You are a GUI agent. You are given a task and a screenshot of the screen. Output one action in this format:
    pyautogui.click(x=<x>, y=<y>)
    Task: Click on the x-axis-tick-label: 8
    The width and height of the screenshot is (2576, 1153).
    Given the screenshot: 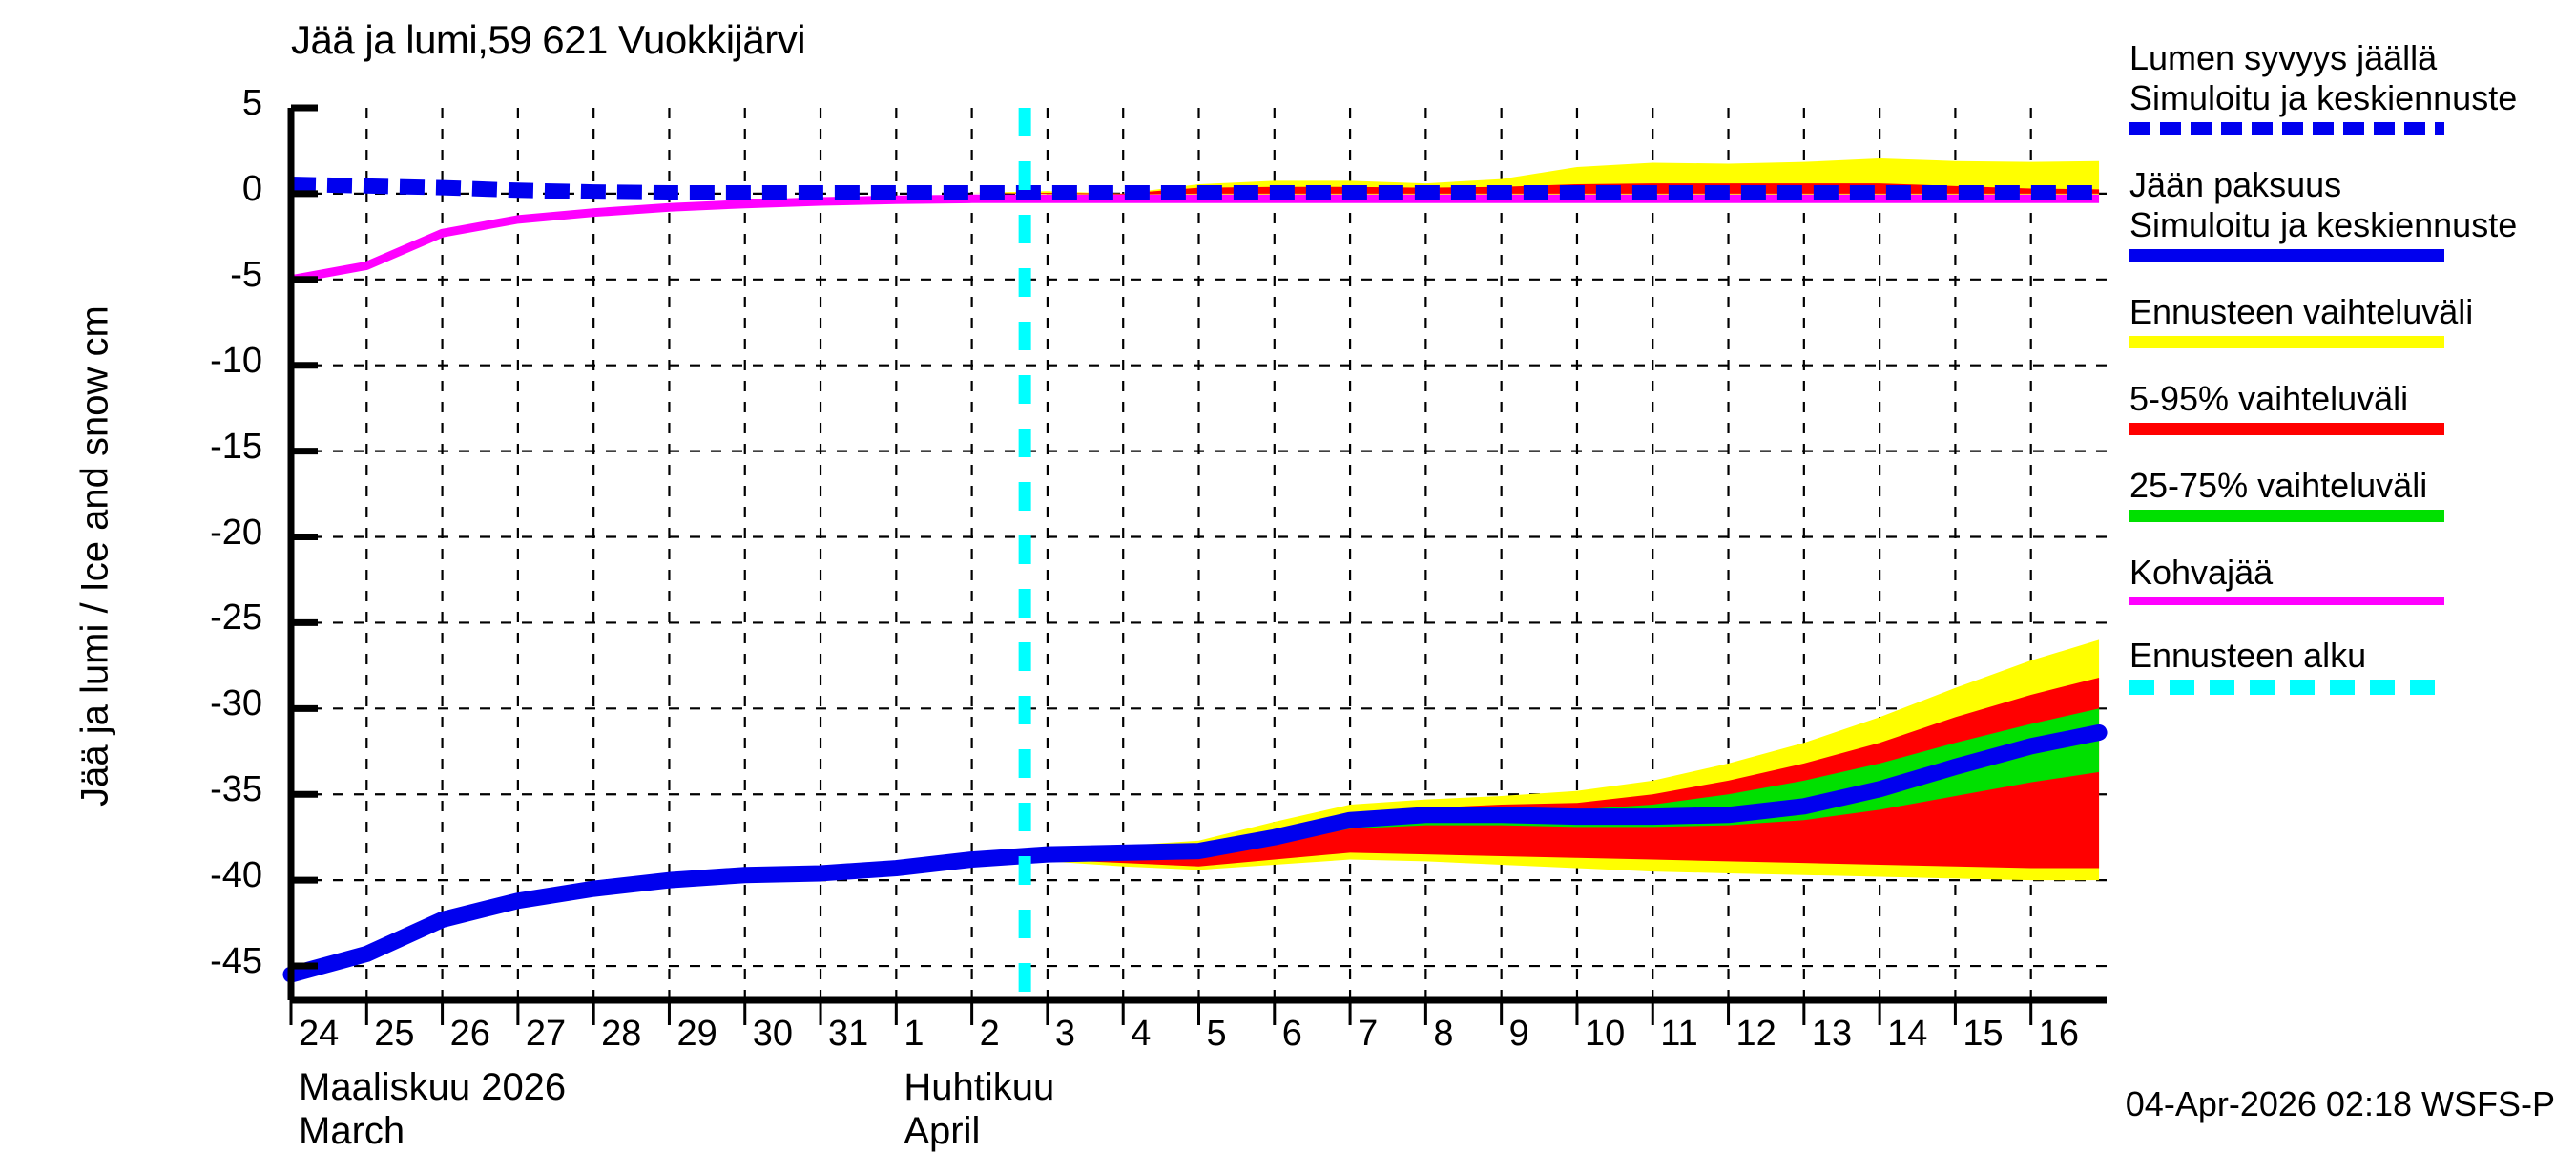 What is the action you would take?
    pyautogui.click(x=1443, y=1034)
    